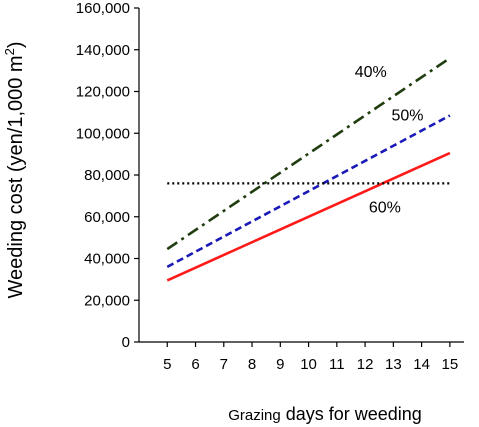 Image resolution: width=479 pixels, height=427 pixels. Describe the element at coordinates (103, 92) in the screenshot. I see `y-tick-label: 120,000` at that location.